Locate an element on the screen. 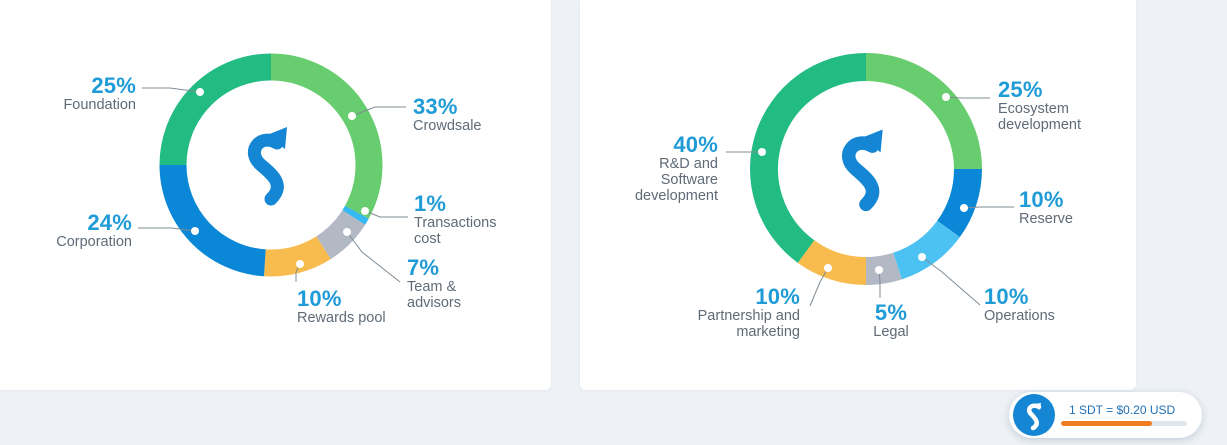 The image size is (1227, 445). donut-chart-left is located at coordinates (273, 168).